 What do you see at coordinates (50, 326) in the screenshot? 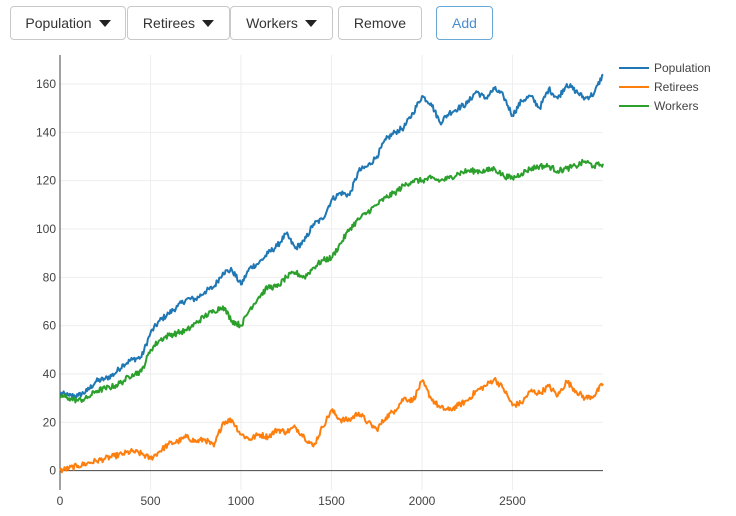
I see `y-tick-label: 60` at bounding box center [50, 326].